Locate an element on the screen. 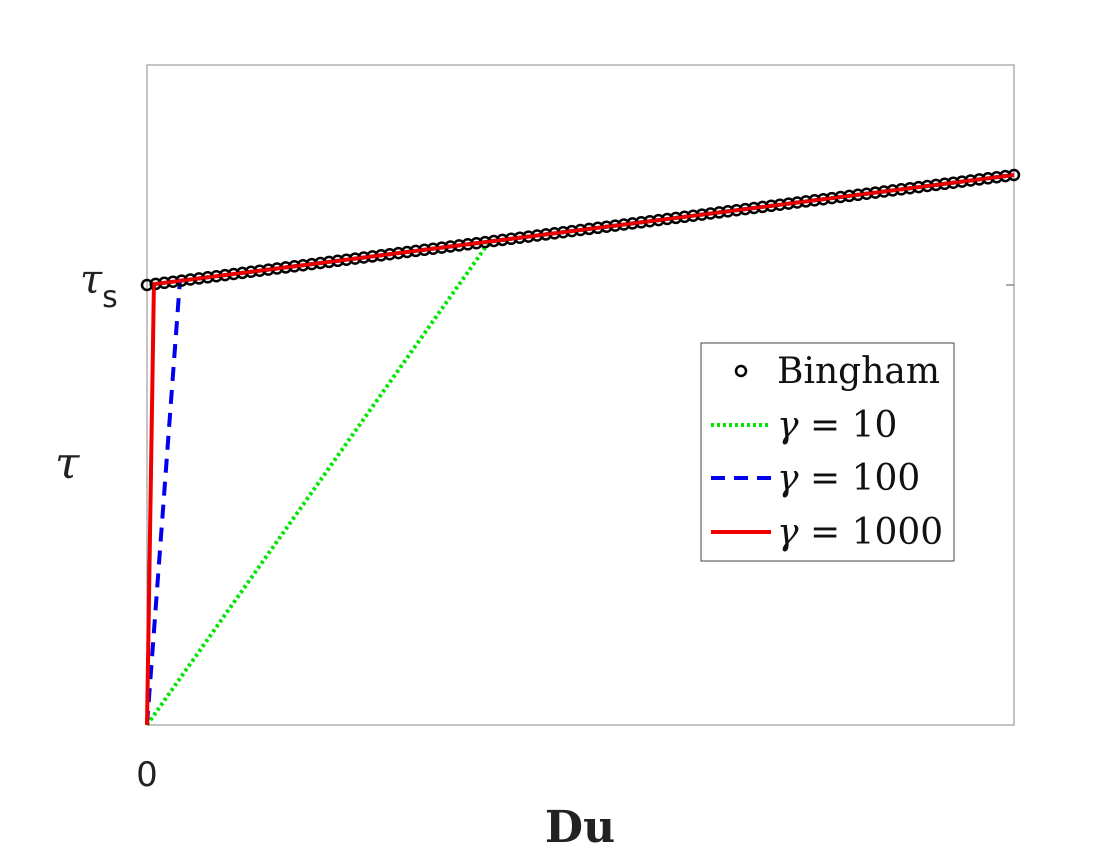 Image resolution: width=1120 pixels, height=862 pixels. legend-label-1: γ = 10 is located at coordinates (837, 425).